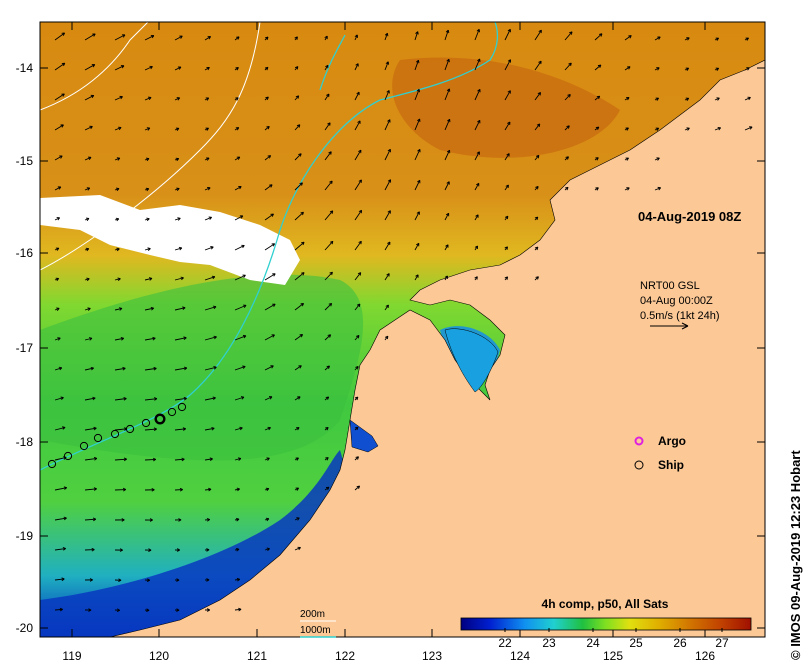 The width and height of the screenshot is (809, 672). What do you see at coordinates (606, 623) in the screenshot?
I see `sst-colorbar: 4h comp, p50, All Sats 22 23 24 25 26 27` at bounding box center [606, 623].